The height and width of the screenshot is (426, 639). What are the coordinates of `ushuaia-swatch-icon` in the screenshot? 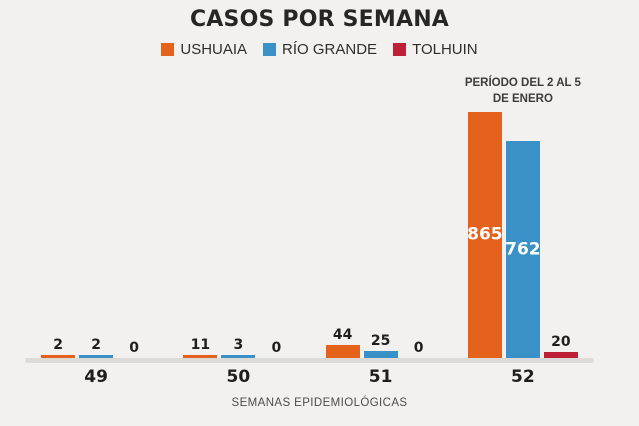 It's located at (168, 49).